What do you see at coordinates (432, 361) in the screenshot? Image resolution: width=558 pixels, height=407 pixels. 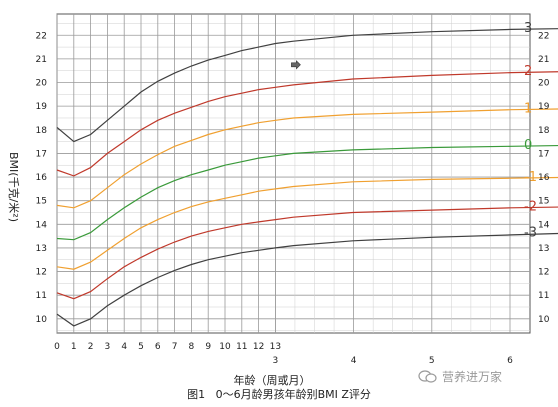 I see `x-tick-label-month: 5` at bounding box center [432, 361].